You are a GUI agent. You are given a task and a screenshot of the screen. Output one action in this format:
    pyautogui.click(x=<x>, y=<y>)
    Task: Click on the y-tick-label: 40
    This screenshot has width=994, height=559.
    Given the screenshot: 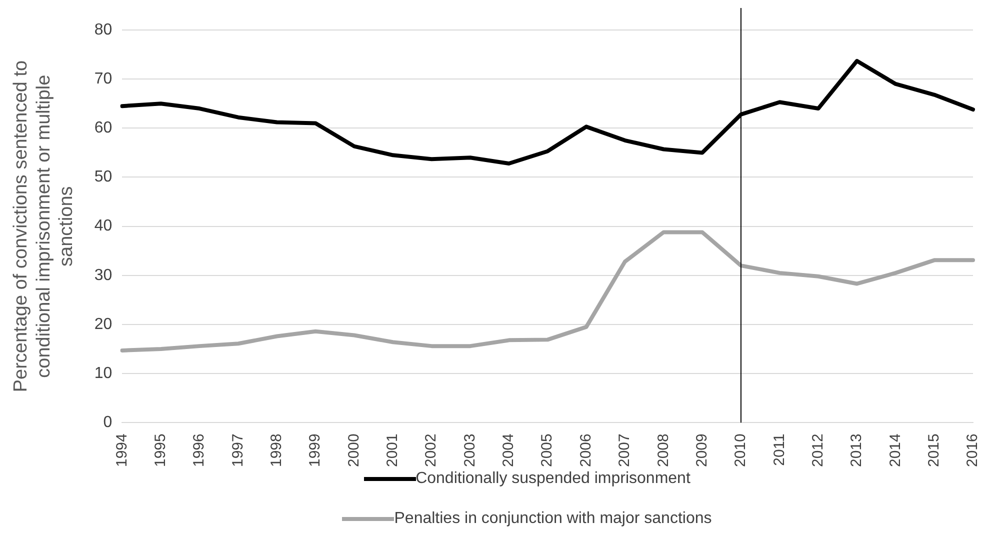 What is the action you would take?
    pyautogui.click(x=103, y=226)
    